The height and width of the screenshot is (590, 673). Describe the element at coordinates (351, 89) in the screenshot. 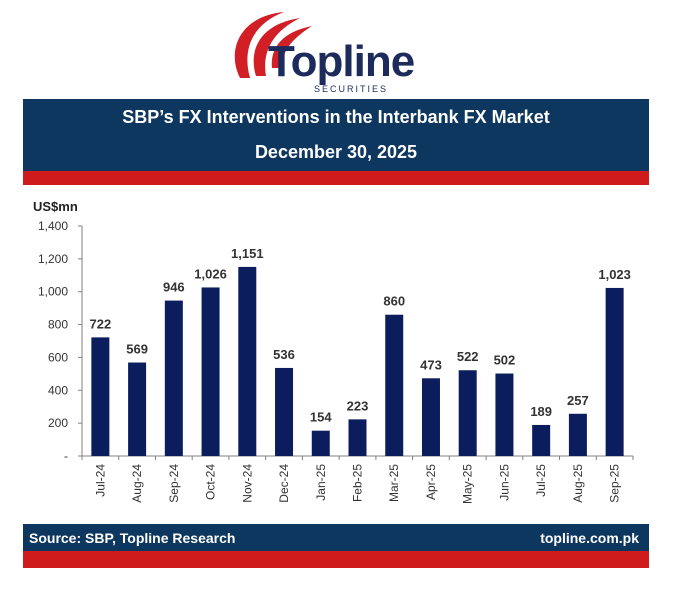

I see `logo-tagline: SECURITIES` at that location.